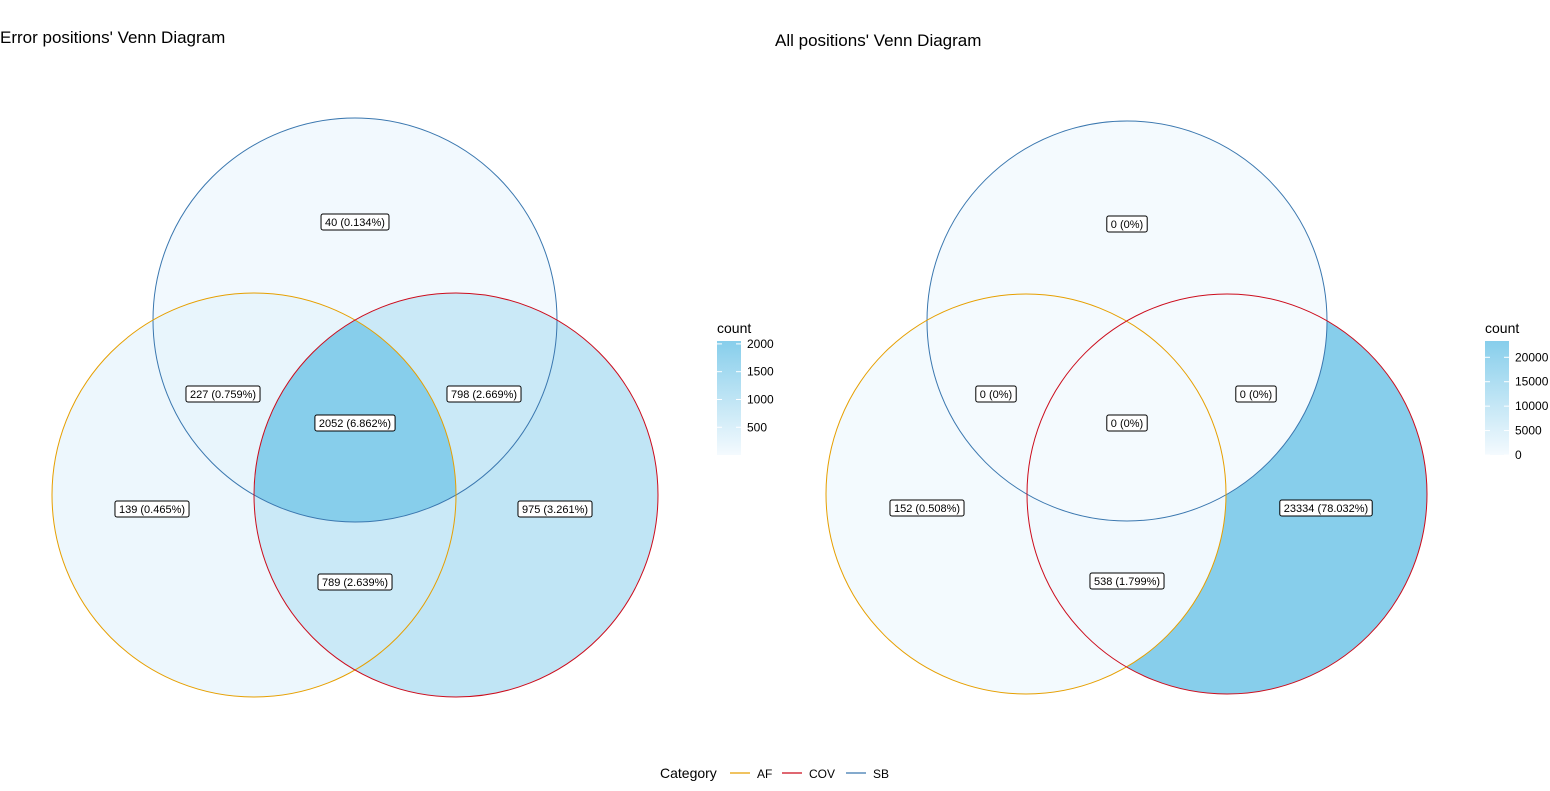 Image resolution: width=1550 pixels, height=791 pixels. Describe the element at coordinates (822, 774) in the screenshot. I see `category-legend-label: COV` at that location.